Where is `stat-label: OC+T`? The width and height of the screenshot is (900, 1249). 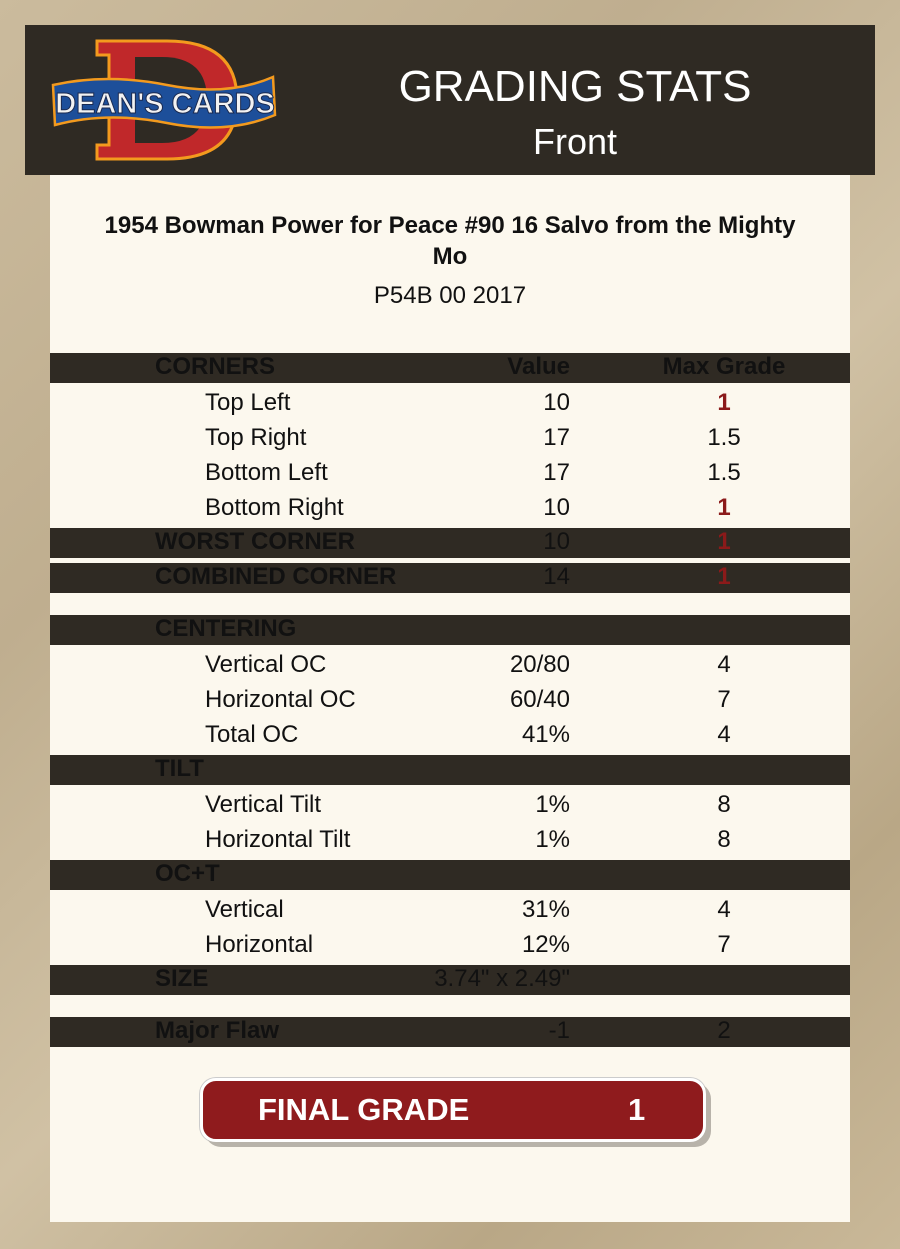
stat-label: OC+T is located at coordinates (187, 873).